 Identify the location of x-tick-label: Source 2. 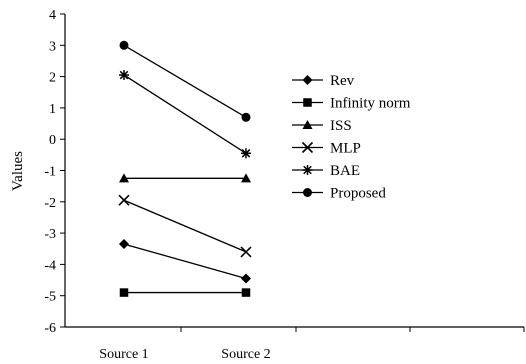
(245, 354).